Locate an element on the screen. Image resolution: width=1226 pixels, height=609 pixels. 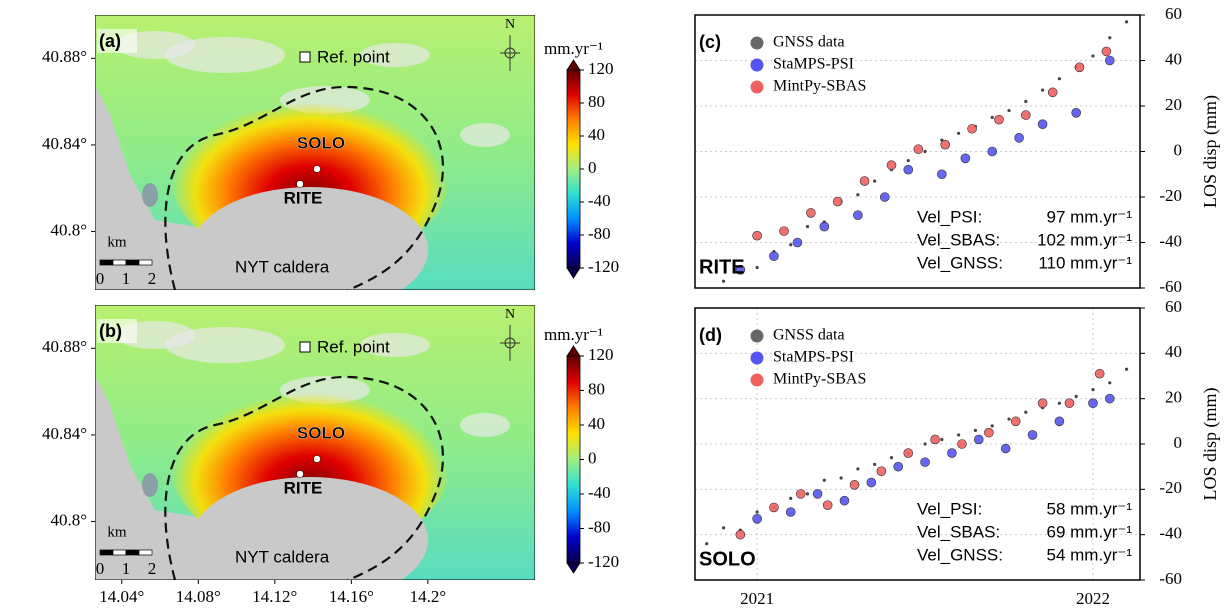
y-tick-label: 40 is located at coordinates (1173, 351).